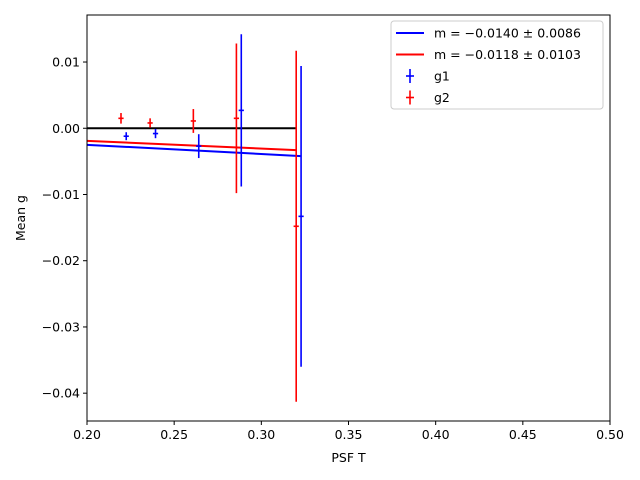 The image size is (640, 480). I want to click on x-tick-label-2: 0.25, so click(174, 434).